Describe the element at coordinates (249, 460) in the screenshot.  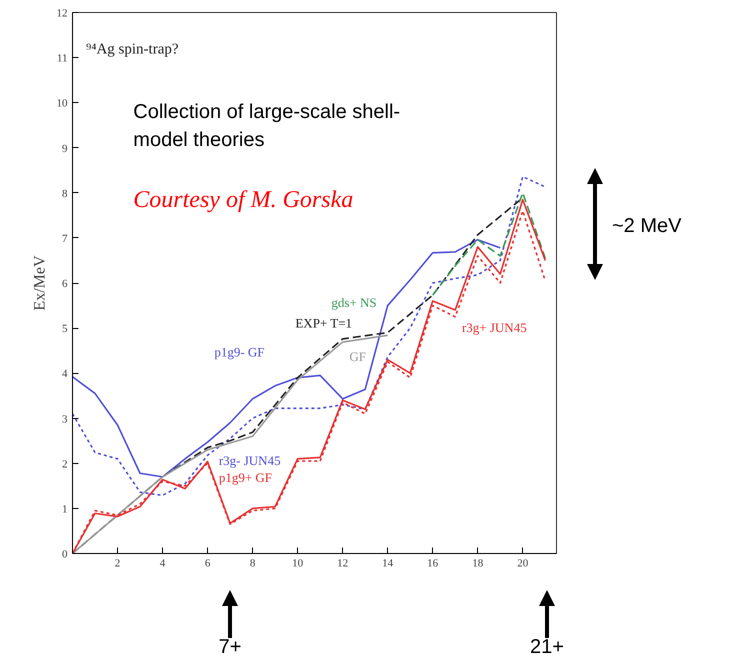
I see `series-label: r3g- JUN45` at that location.